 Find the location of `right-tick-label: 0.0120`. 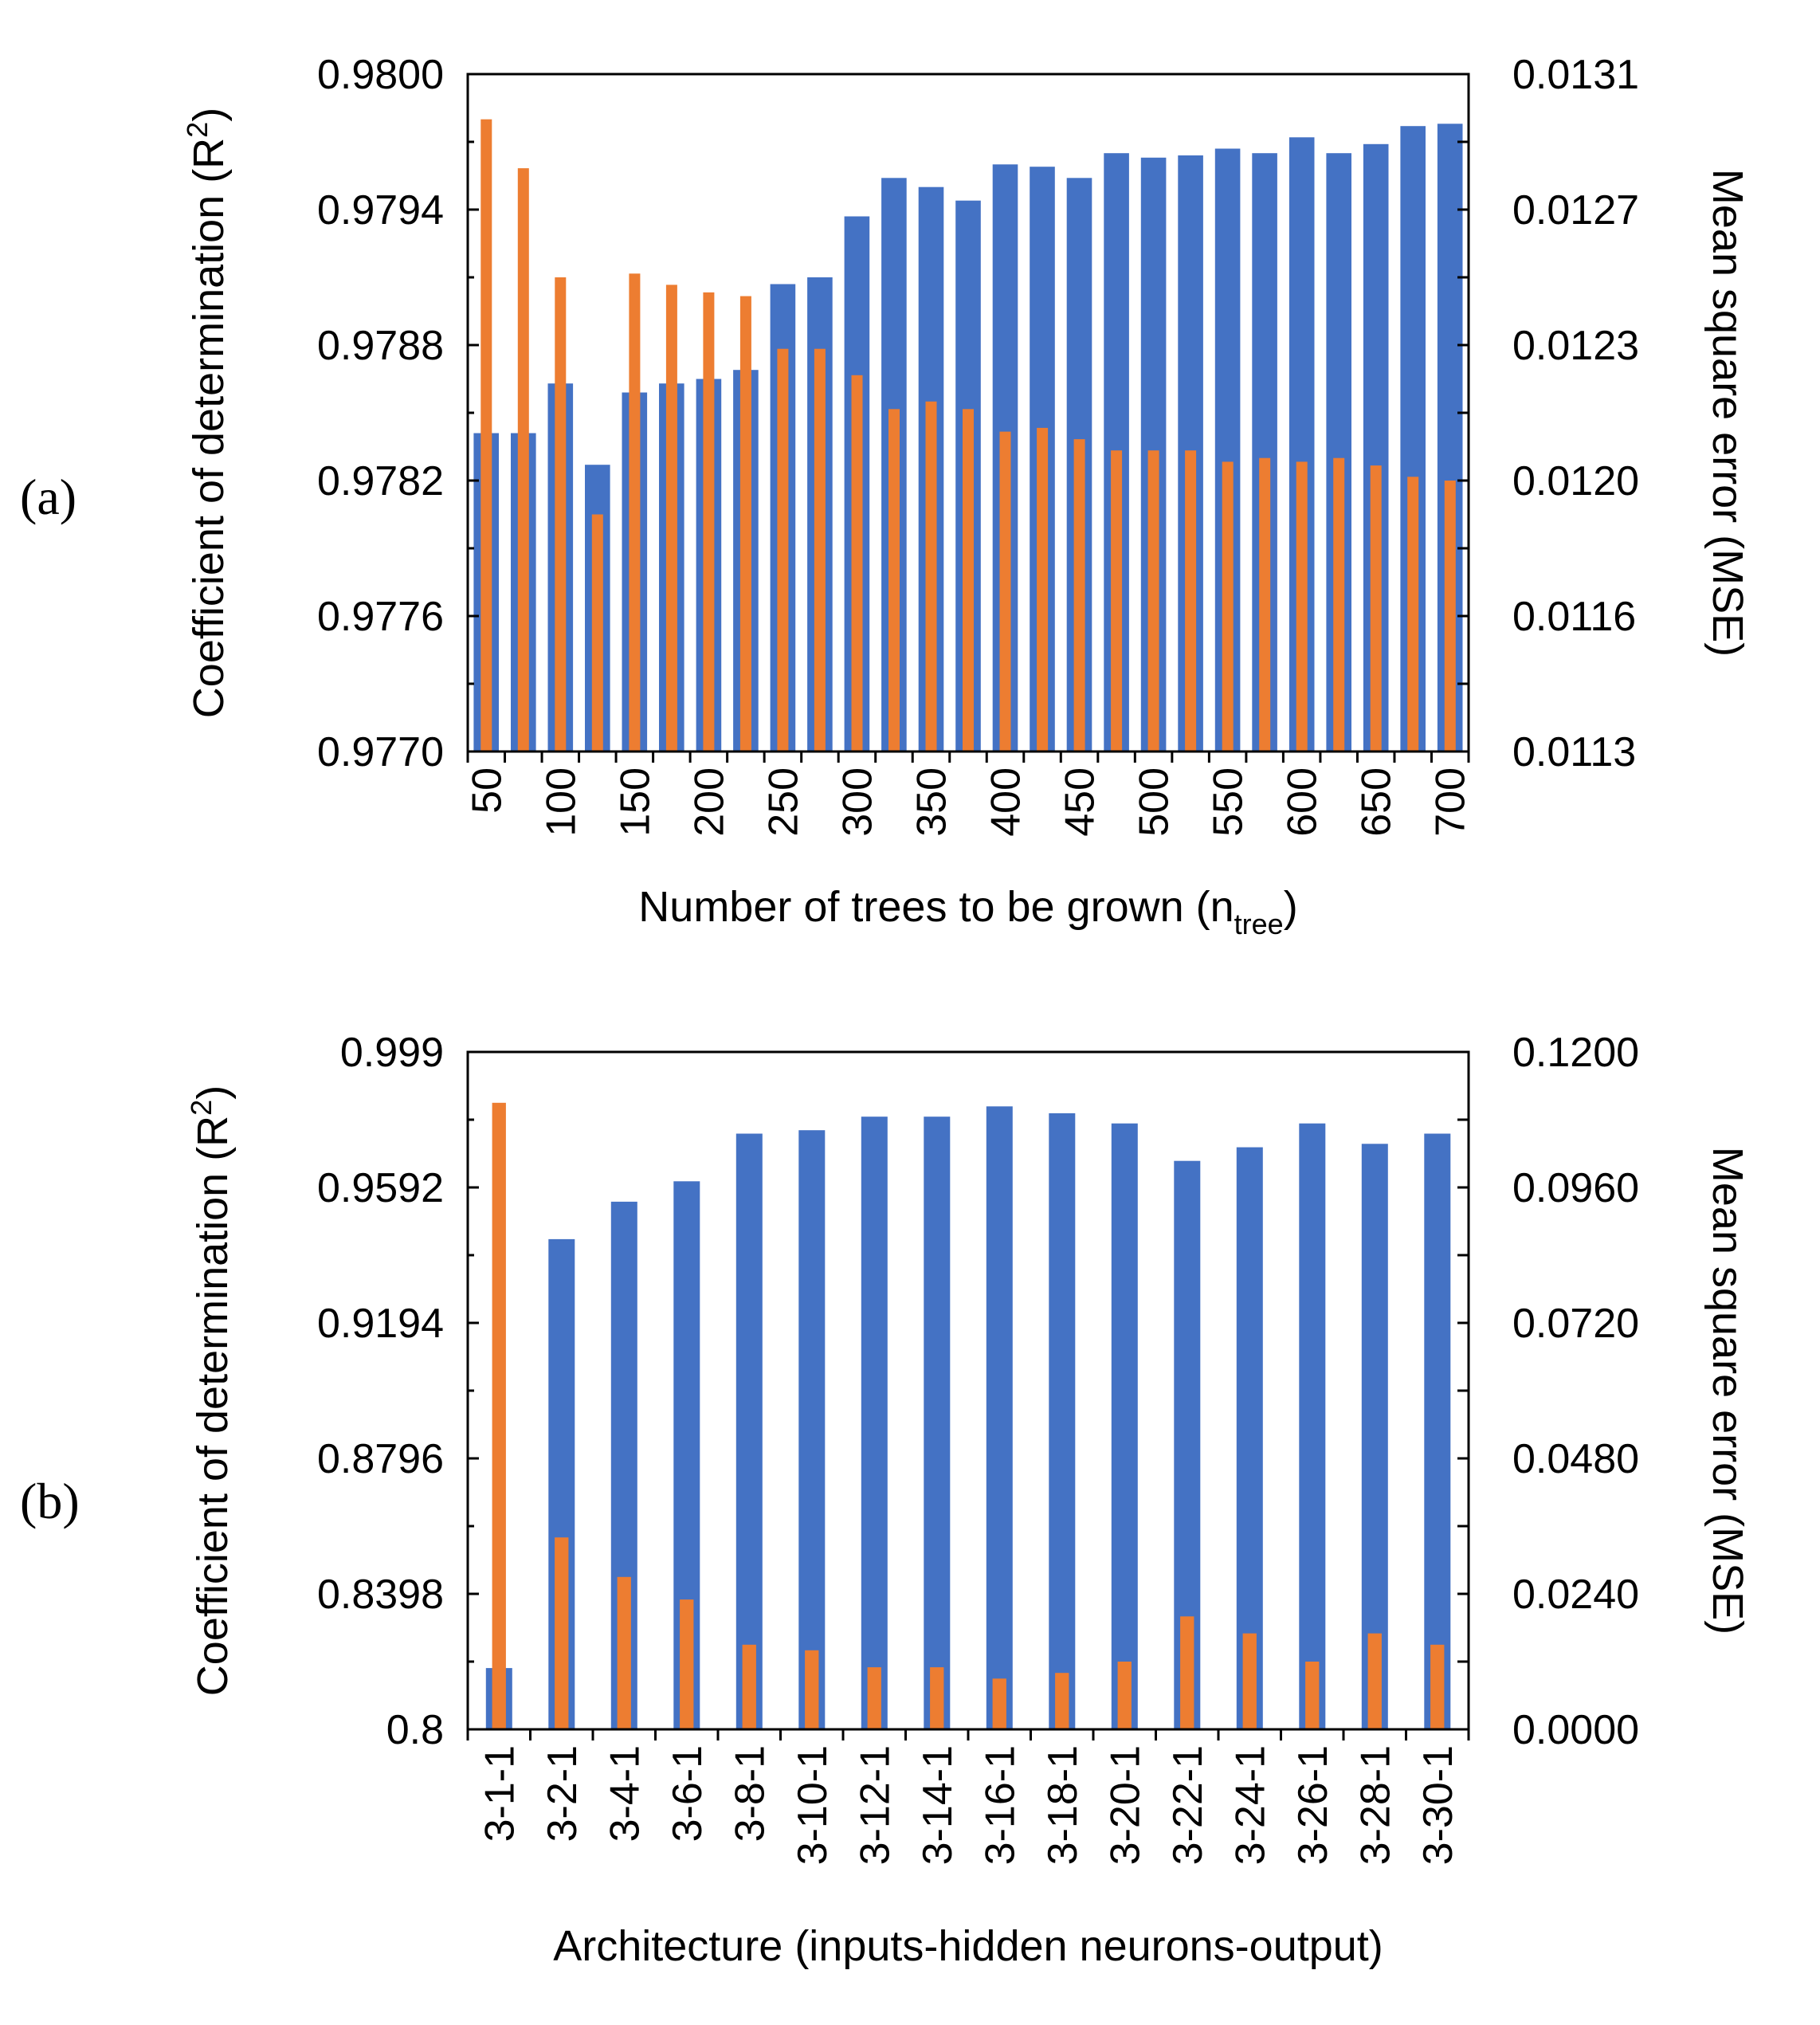

right-tick-label: 0.0120 is located at coordinates (1575, 481).